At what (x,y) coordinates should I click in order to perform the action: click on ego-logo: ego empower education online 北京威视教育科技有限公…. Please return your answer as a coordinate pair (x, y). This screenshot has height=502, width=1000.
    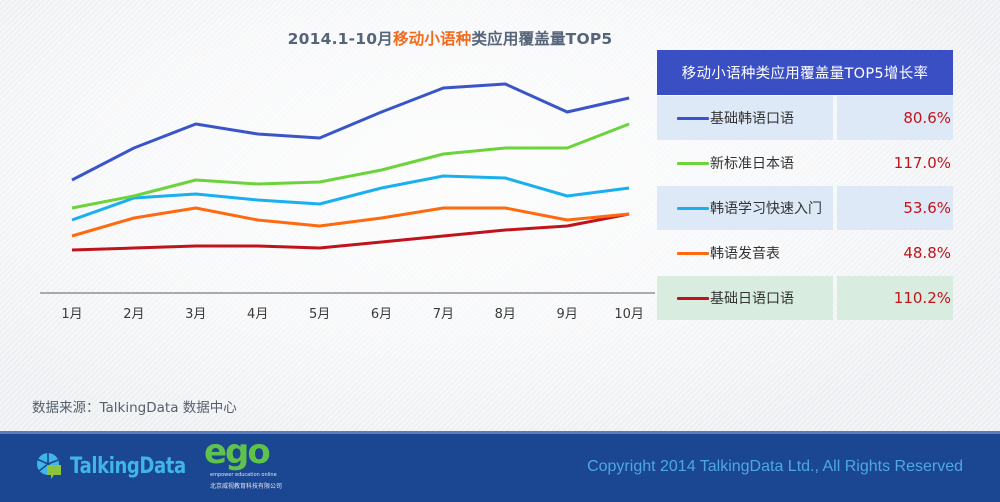
    Looking at the image, I should click on (249, 465).